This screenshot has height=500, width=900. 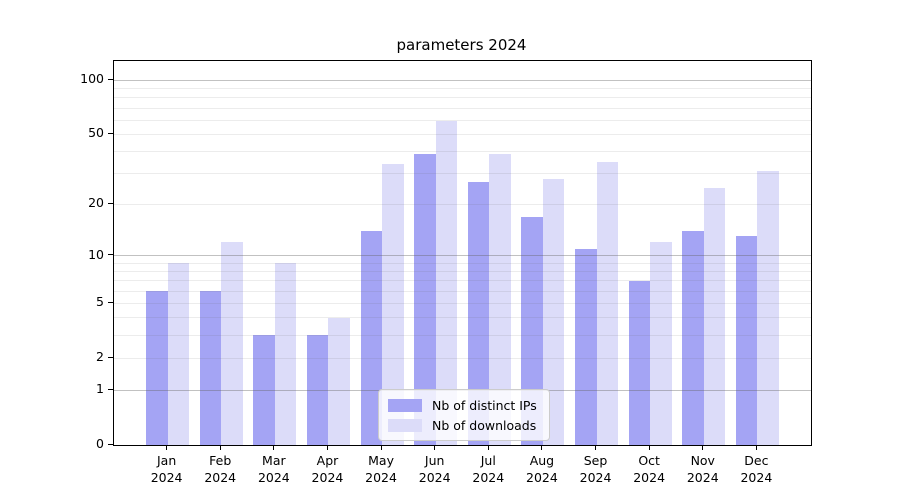 What do you see at coordinates (553, 311) in the screenshot?
I see `bar-downloads-aug` at bounding box center [553, 311].